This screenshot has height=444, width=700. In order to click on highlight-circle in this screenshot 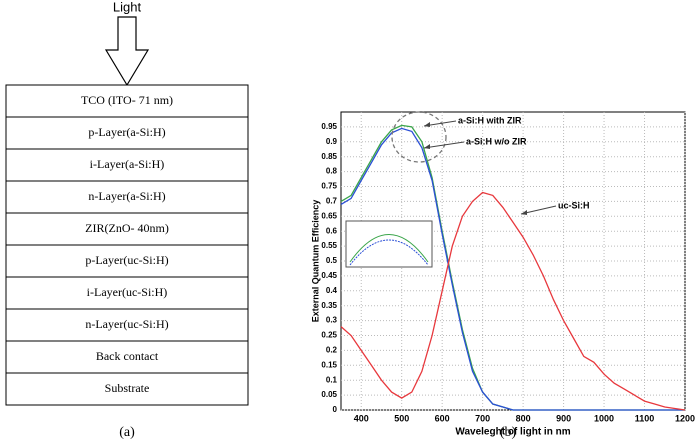, I will do `click(419, 137)`.